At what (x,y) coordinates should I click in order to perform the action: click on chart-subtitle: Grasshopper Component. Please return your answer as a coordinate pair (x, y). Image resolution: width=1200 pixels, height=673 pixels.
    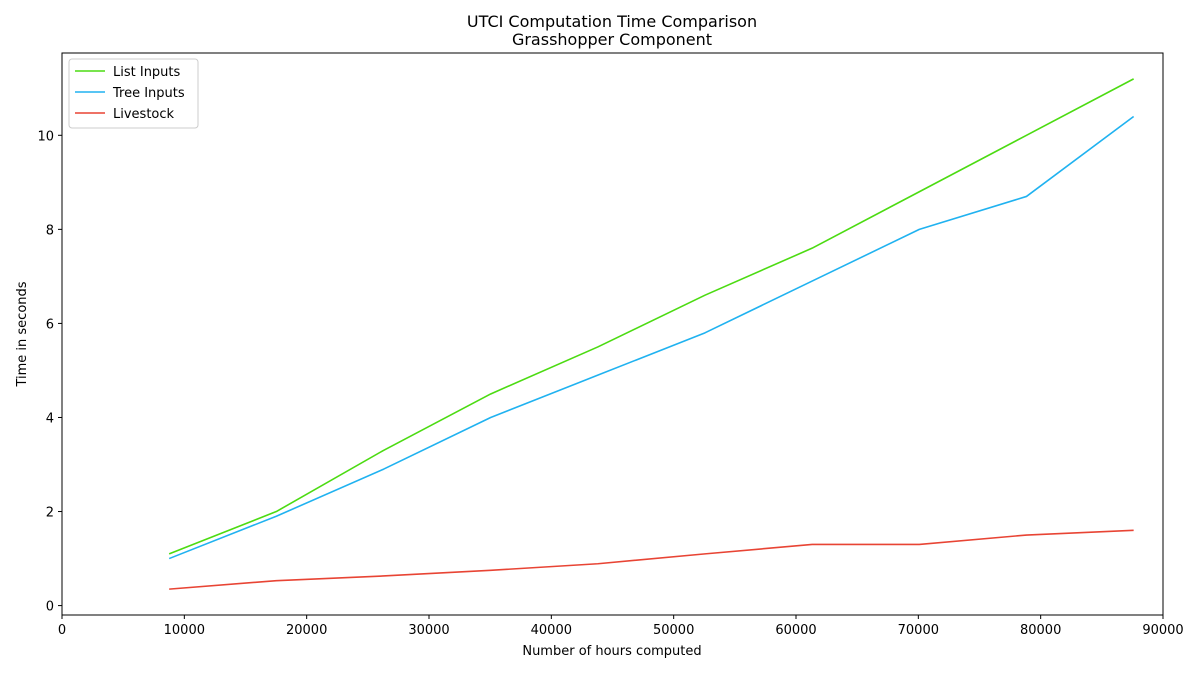
    Looking at the image, I should click on (612, 39).